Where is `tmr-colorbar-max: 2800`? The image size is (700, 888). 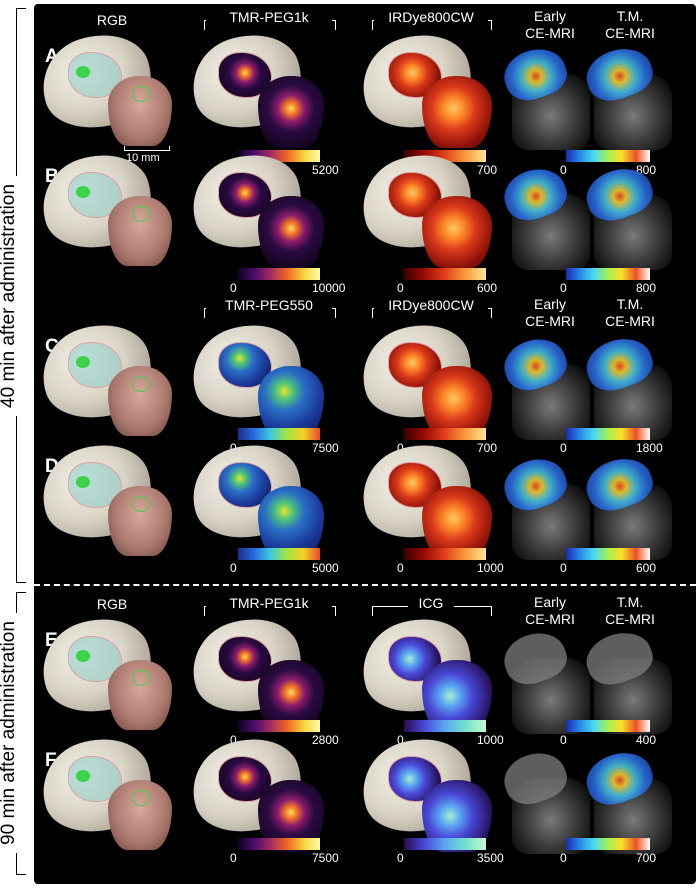 tmr-colorbar-max: 2800 is located at coordinates (325, 740).